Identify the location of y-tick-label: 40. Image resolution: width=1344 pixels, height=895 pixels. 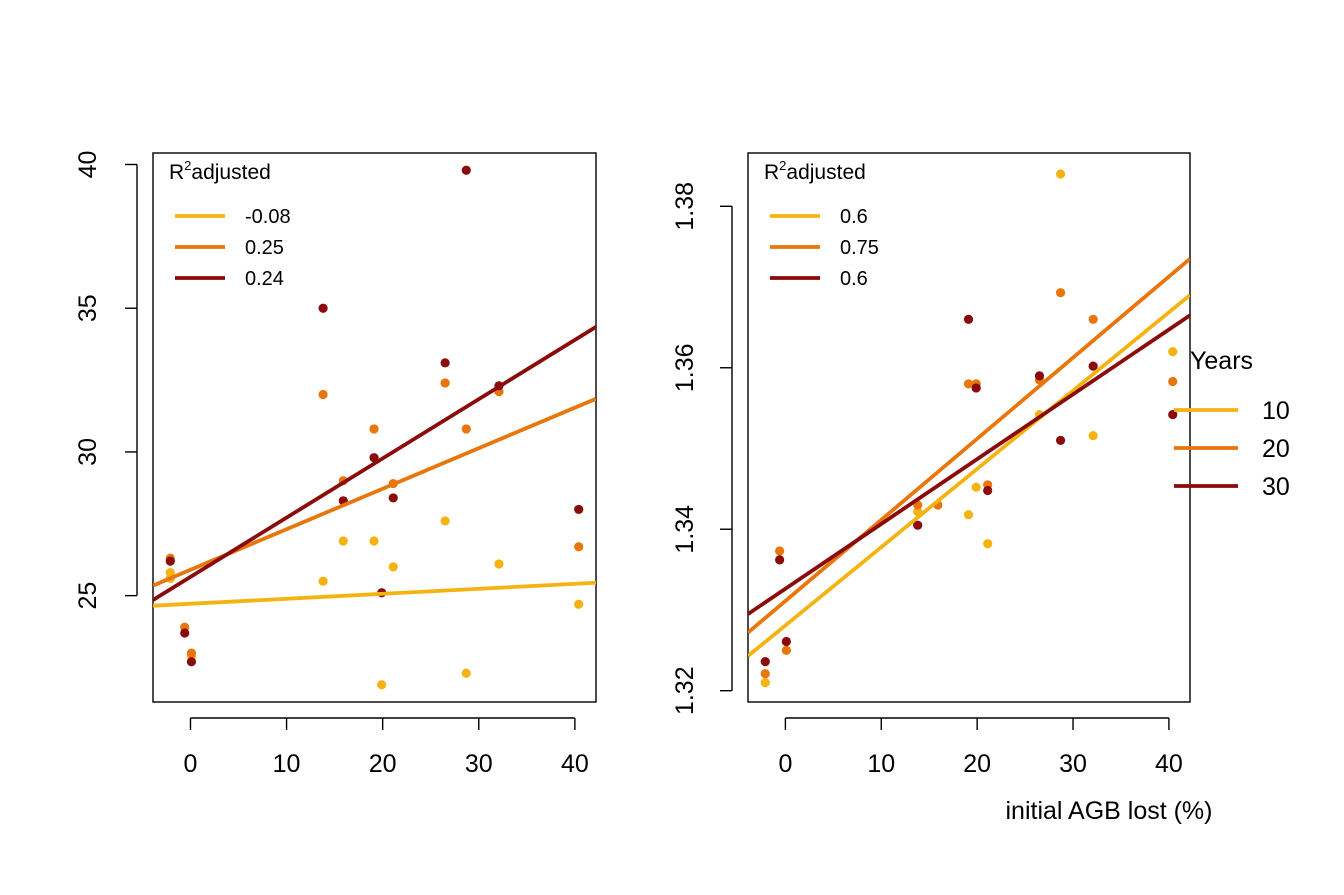
(88, 165).